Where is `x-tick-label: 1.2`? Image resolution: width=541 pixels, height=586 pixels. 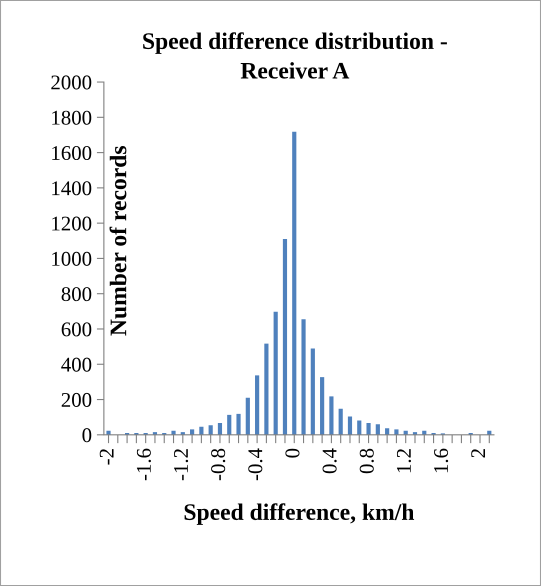
x-tick-label: 1.2 is located at coordinates (404, 460).